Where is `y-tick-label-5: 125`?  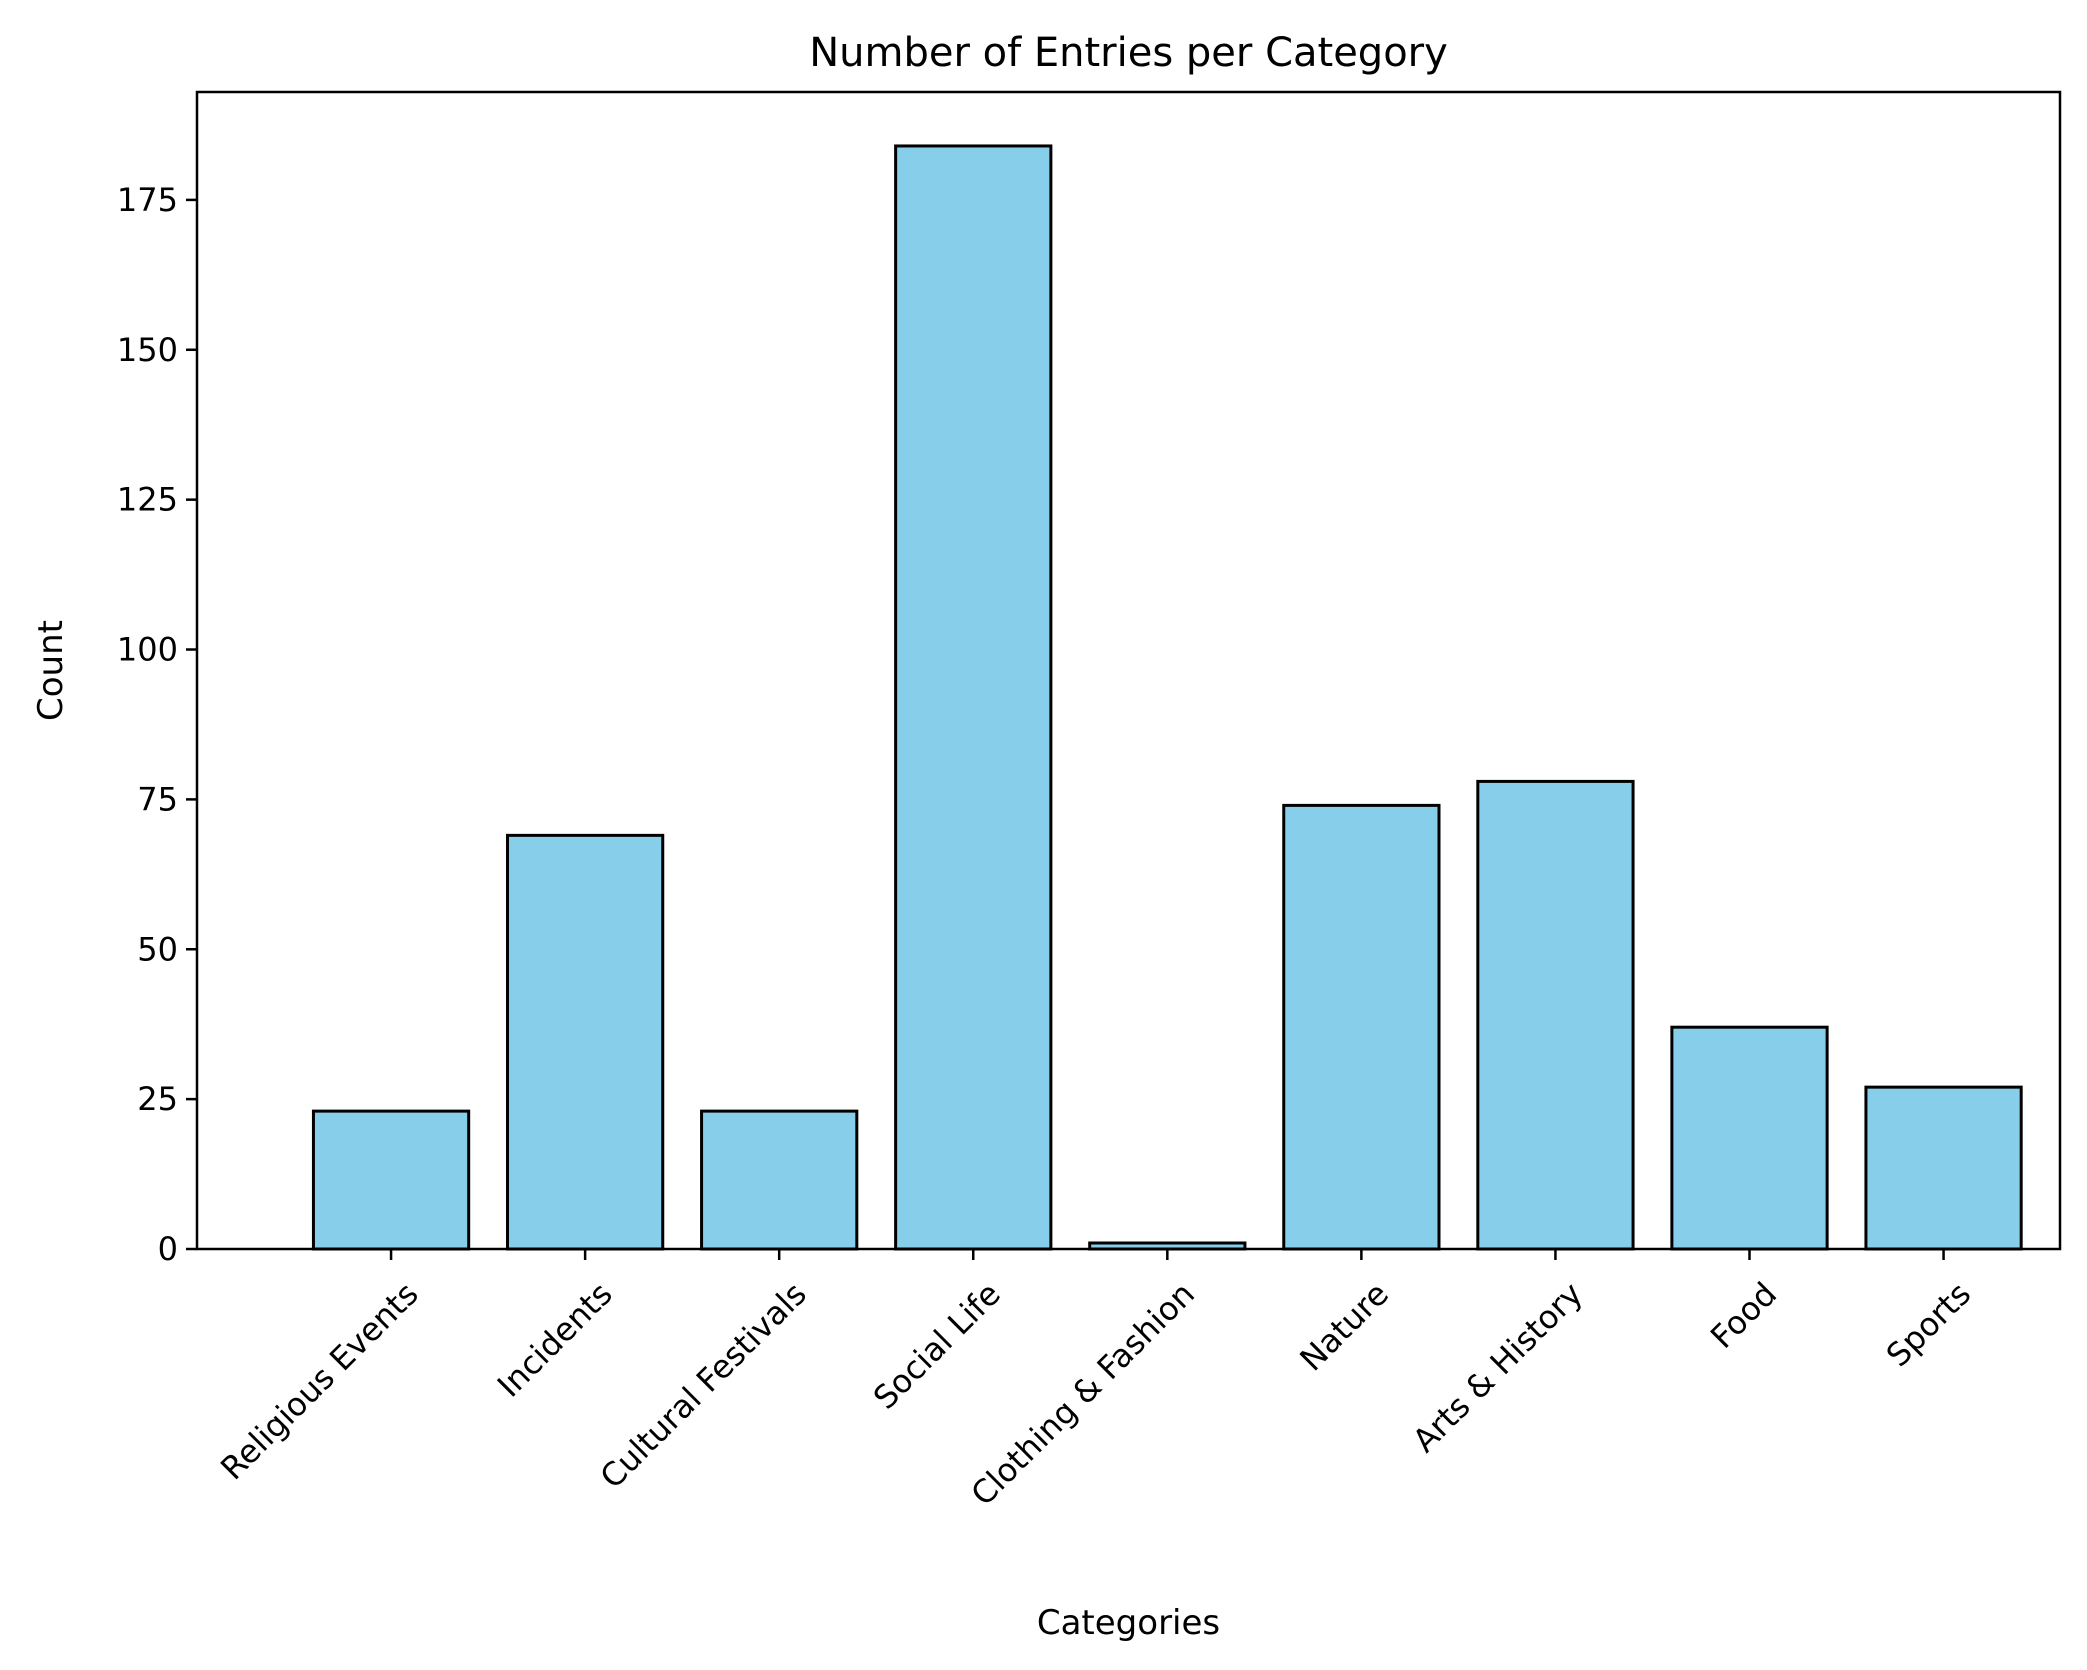 y-tick-label-5: 125 is located at coordinates (147, 500).